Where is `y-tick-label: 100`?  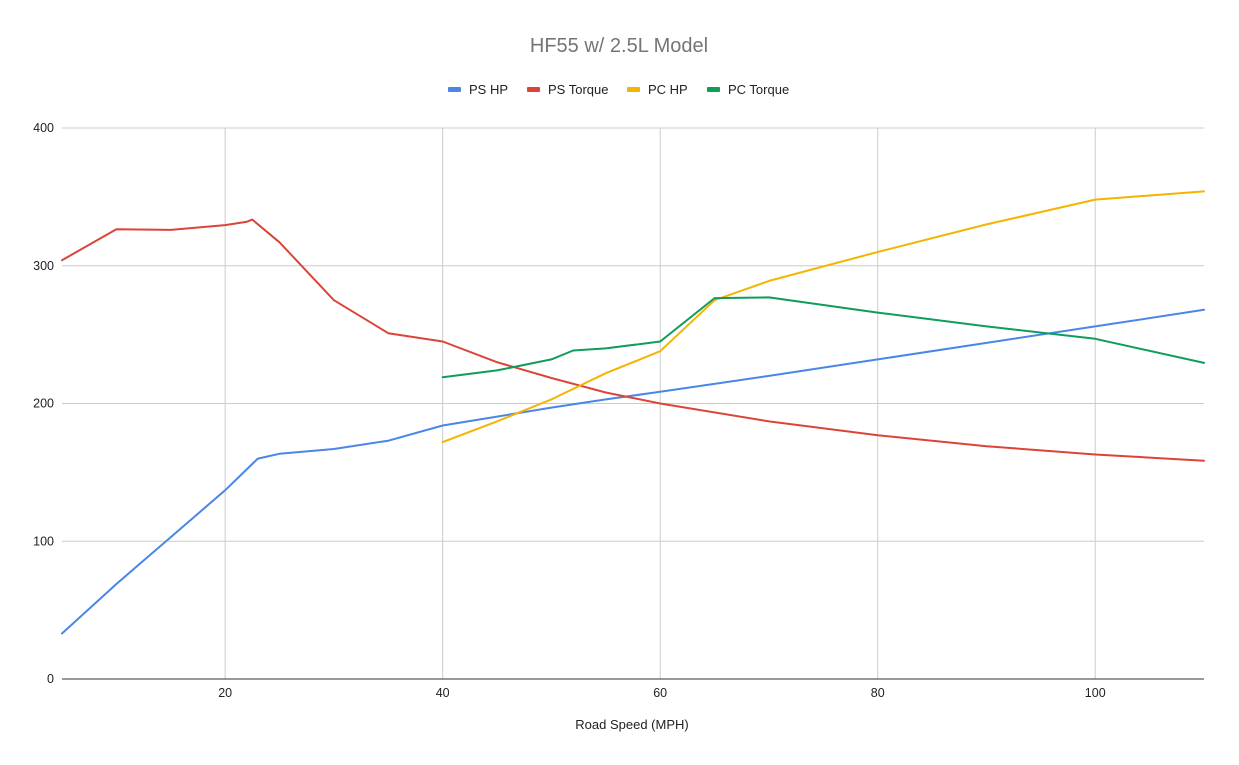
y-tick-label: 100 is located at coordinates (43, 541).